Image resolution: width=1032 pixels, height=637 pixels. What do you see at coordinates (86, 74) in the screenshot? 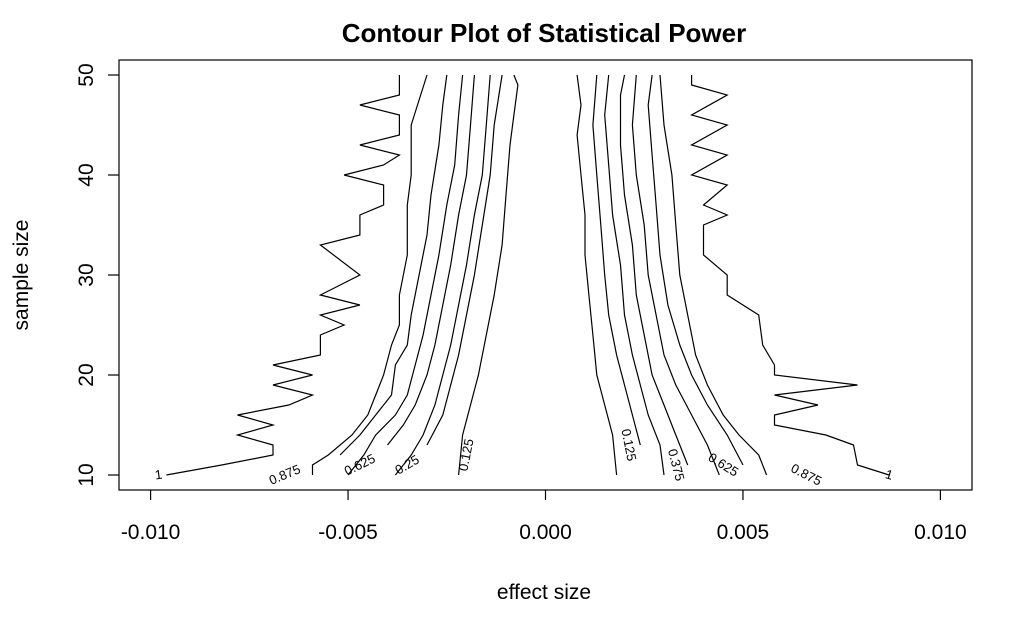
I see `y-tick-label: 50` at bounding box center [86, 74].